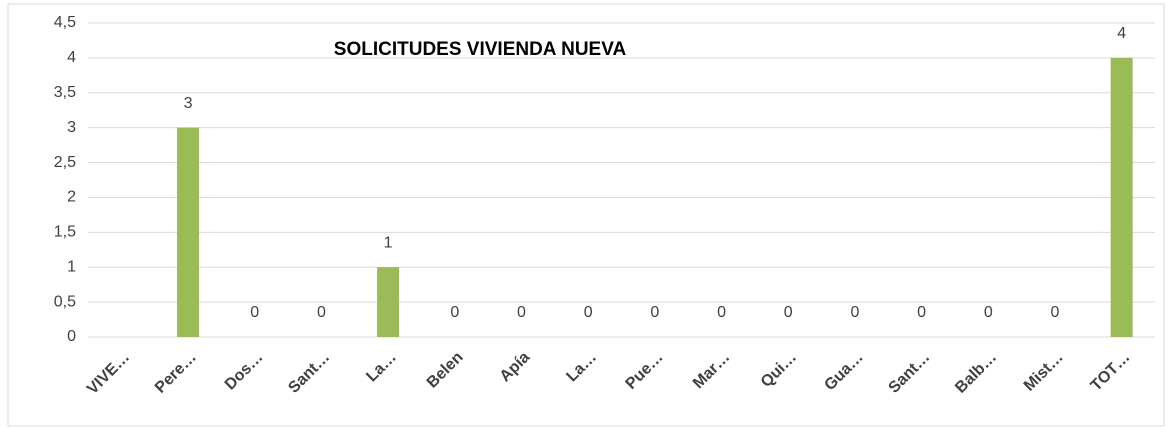 This screenshot has width=1172, height=437. What do you see at coordinates (71, 266) in the screenshot?
I see `y-tick-label: 1` at bounding box center [71, 266].